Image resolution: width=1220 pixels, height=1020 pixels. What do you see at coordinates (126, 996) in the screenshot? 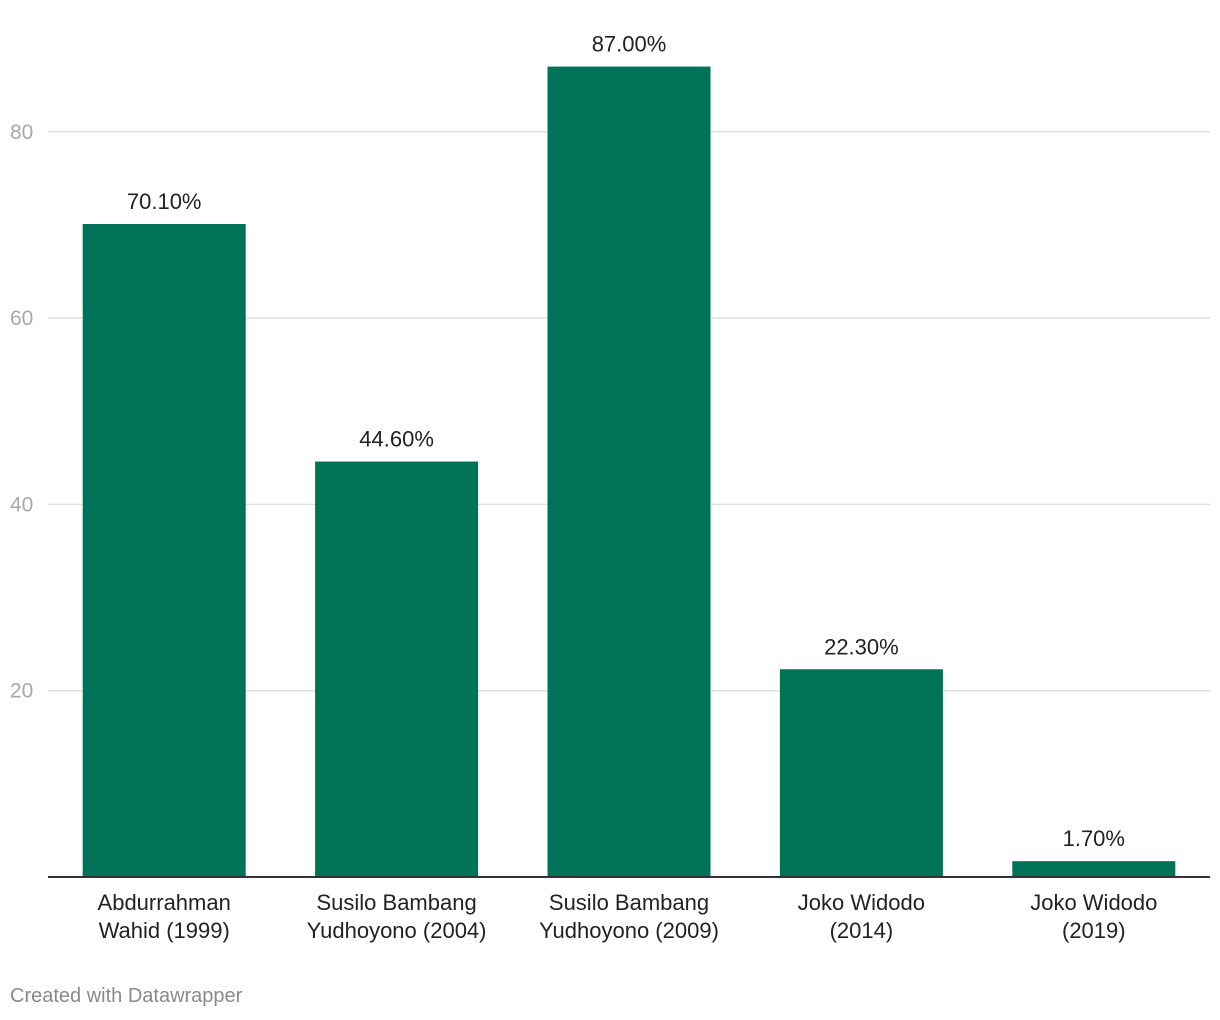
I see `credit-text: Created with Datawrapper` at bounding box center [126, 996].